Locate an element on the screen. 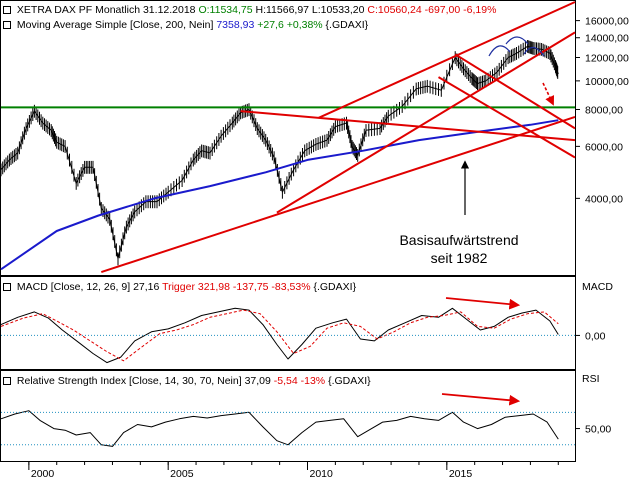 The width and height of the screenshot is (640, 480). macd-panel is located at coordinates (287, 335).